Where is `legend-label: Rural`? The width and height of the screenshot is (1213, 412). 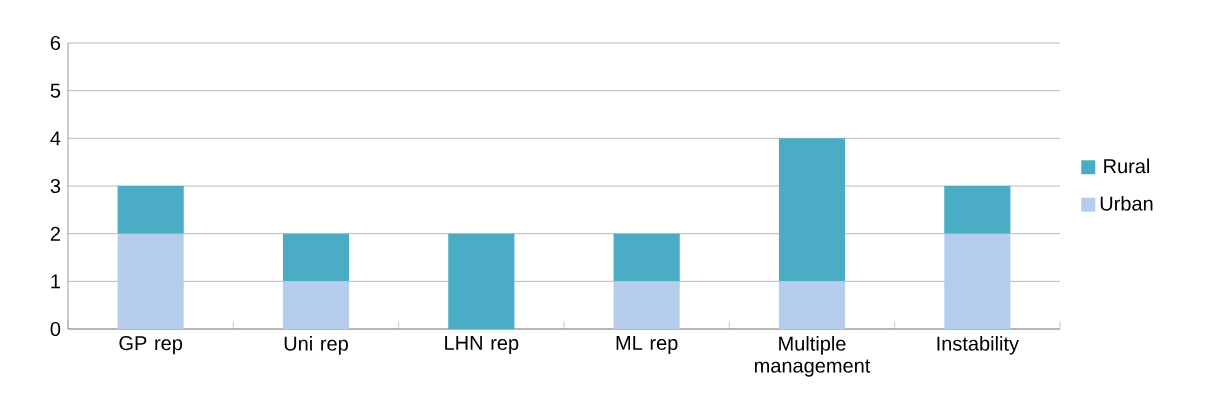
legend-label: Rural is located at coordinates (1127, 166).